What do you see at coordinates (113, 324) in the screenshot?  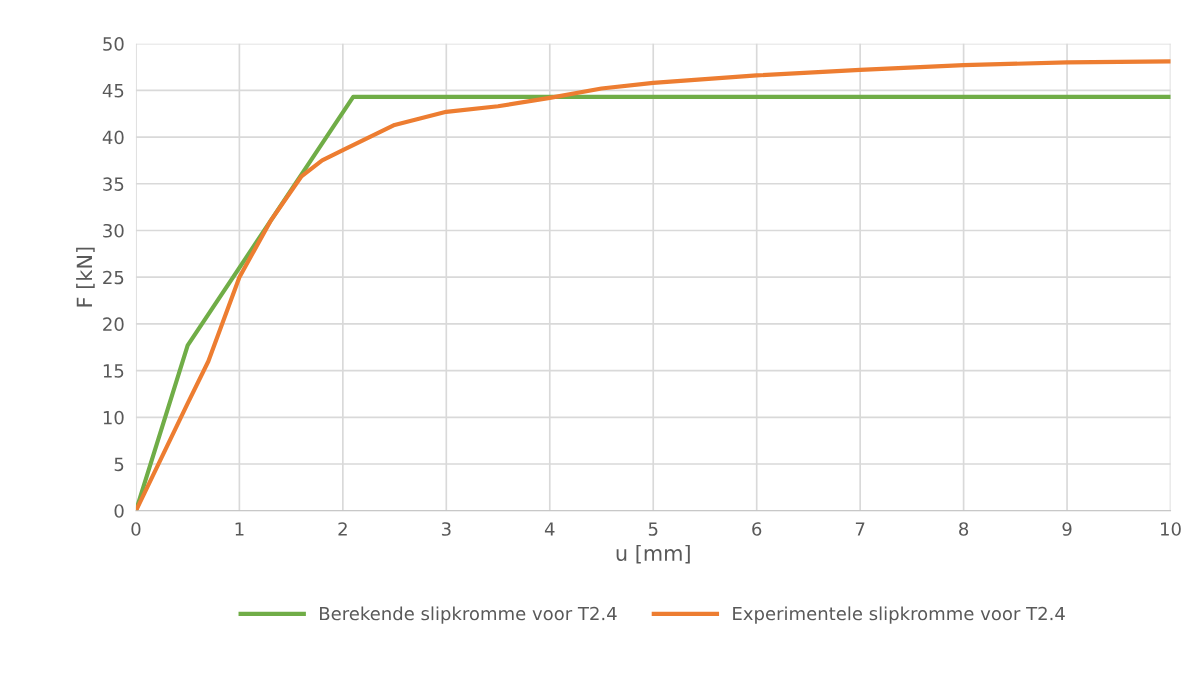 I see `y-tick-label: 20` at bounding box center [113, 324].